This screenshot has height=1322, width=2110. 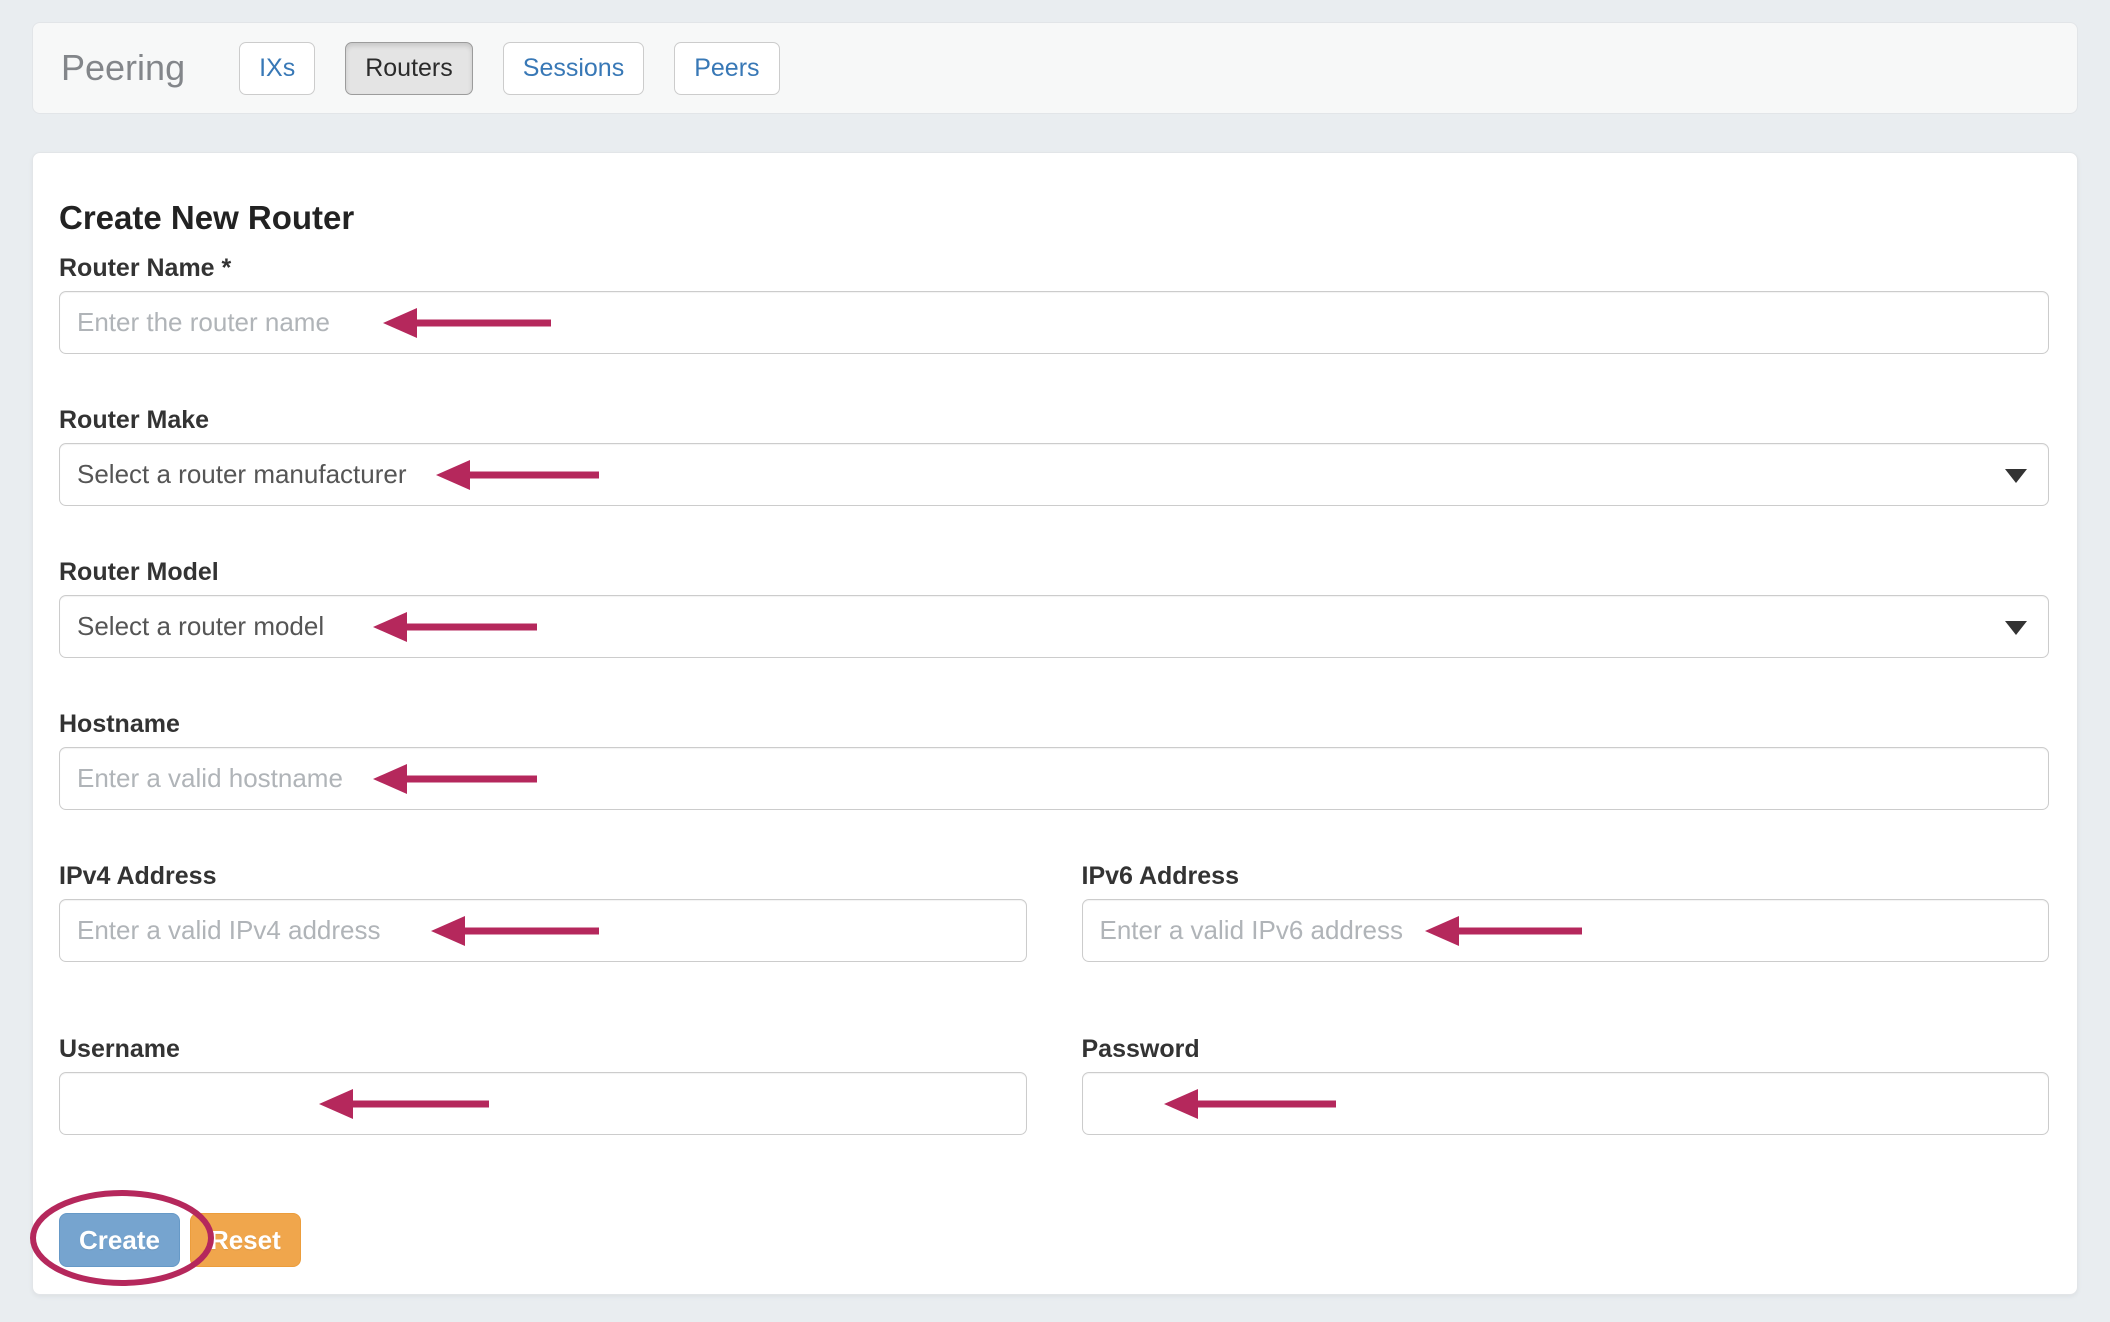 What do you see at coordinates (123, 67) in the screenshot?
I see `page-title: Peering` at bounding box center [123, 67].